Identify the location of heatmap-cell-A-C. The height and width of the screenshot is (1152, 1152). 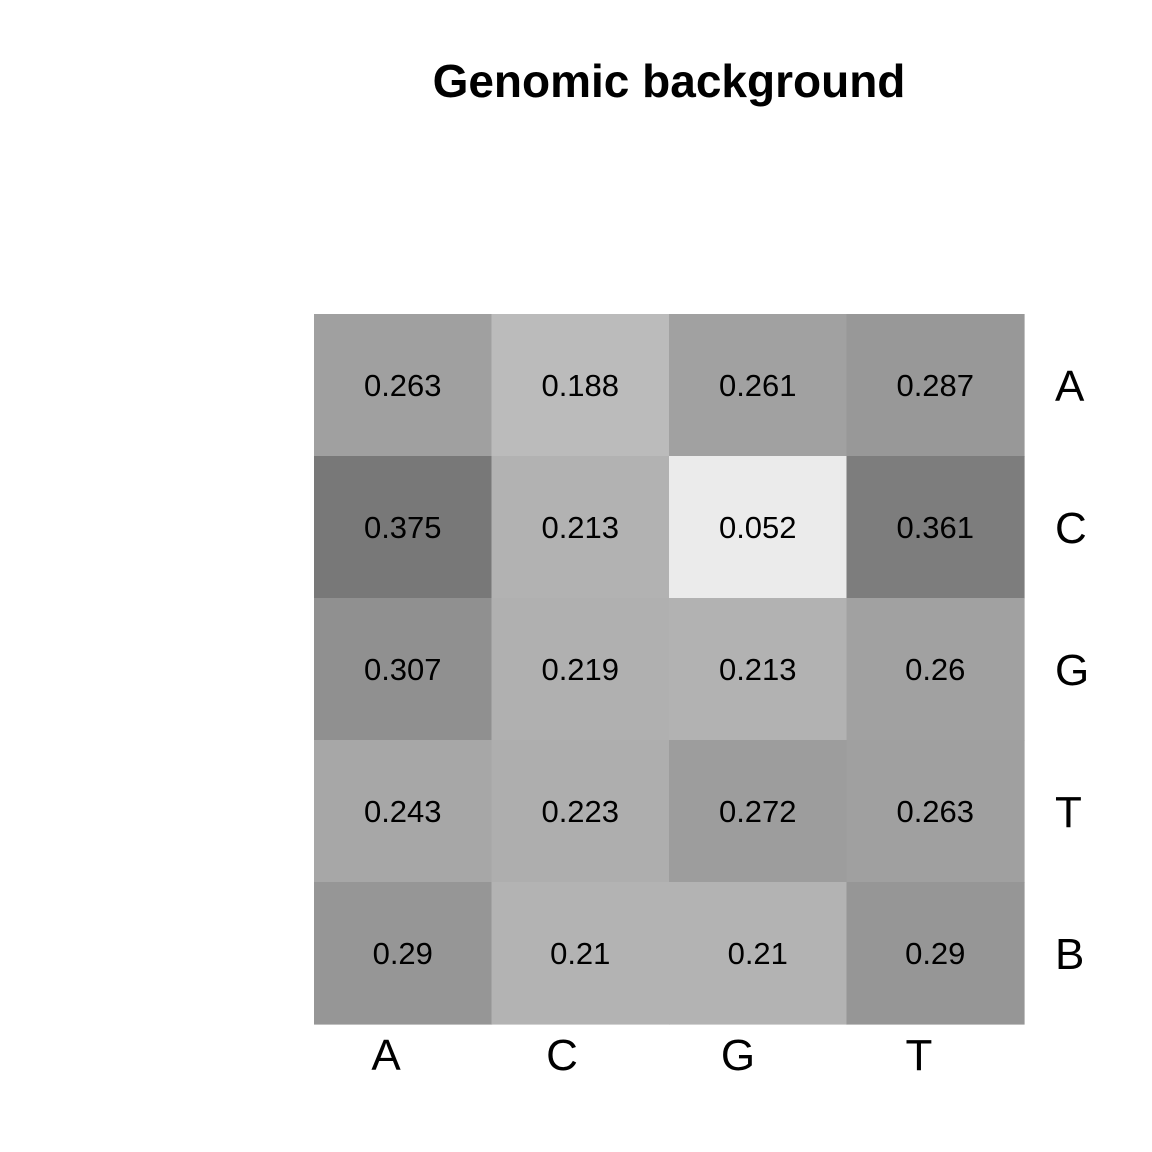
(580, 385).